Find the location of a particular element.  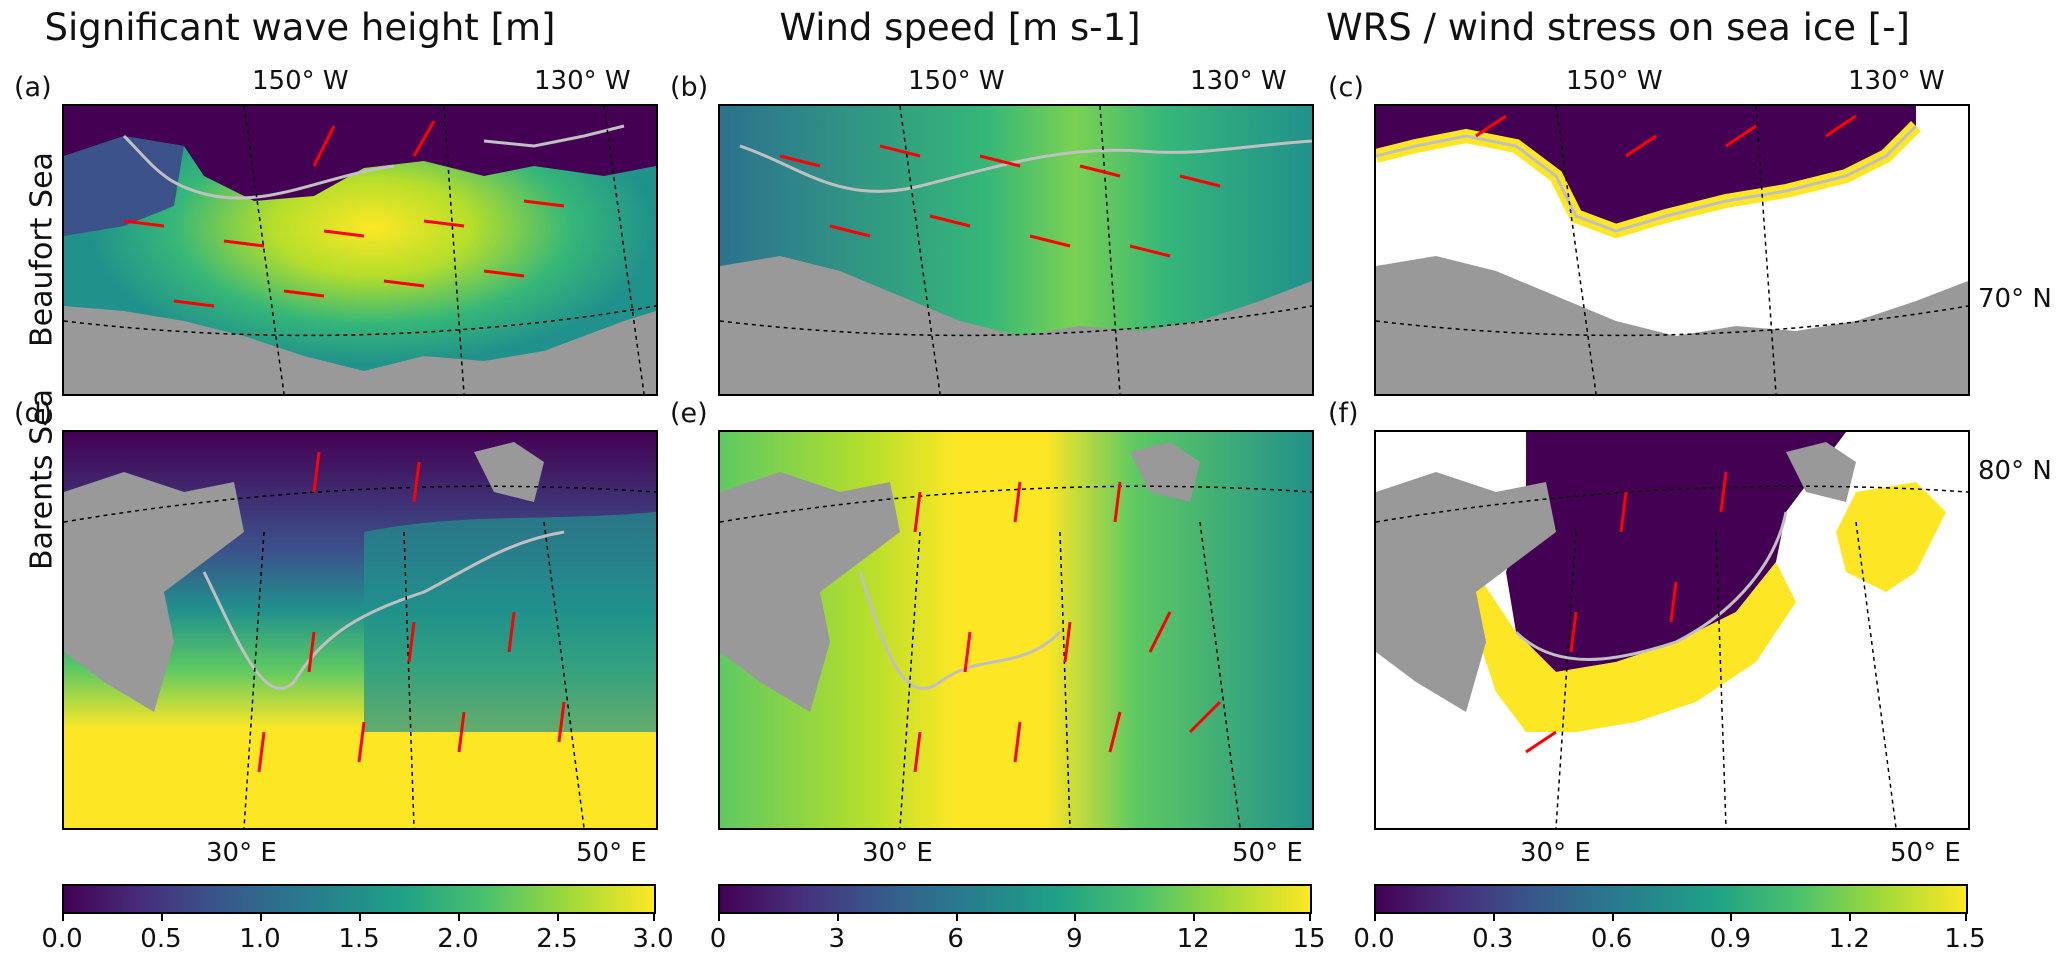

lon-label-150w-b: 150° W is located at coordinates (956, 81).